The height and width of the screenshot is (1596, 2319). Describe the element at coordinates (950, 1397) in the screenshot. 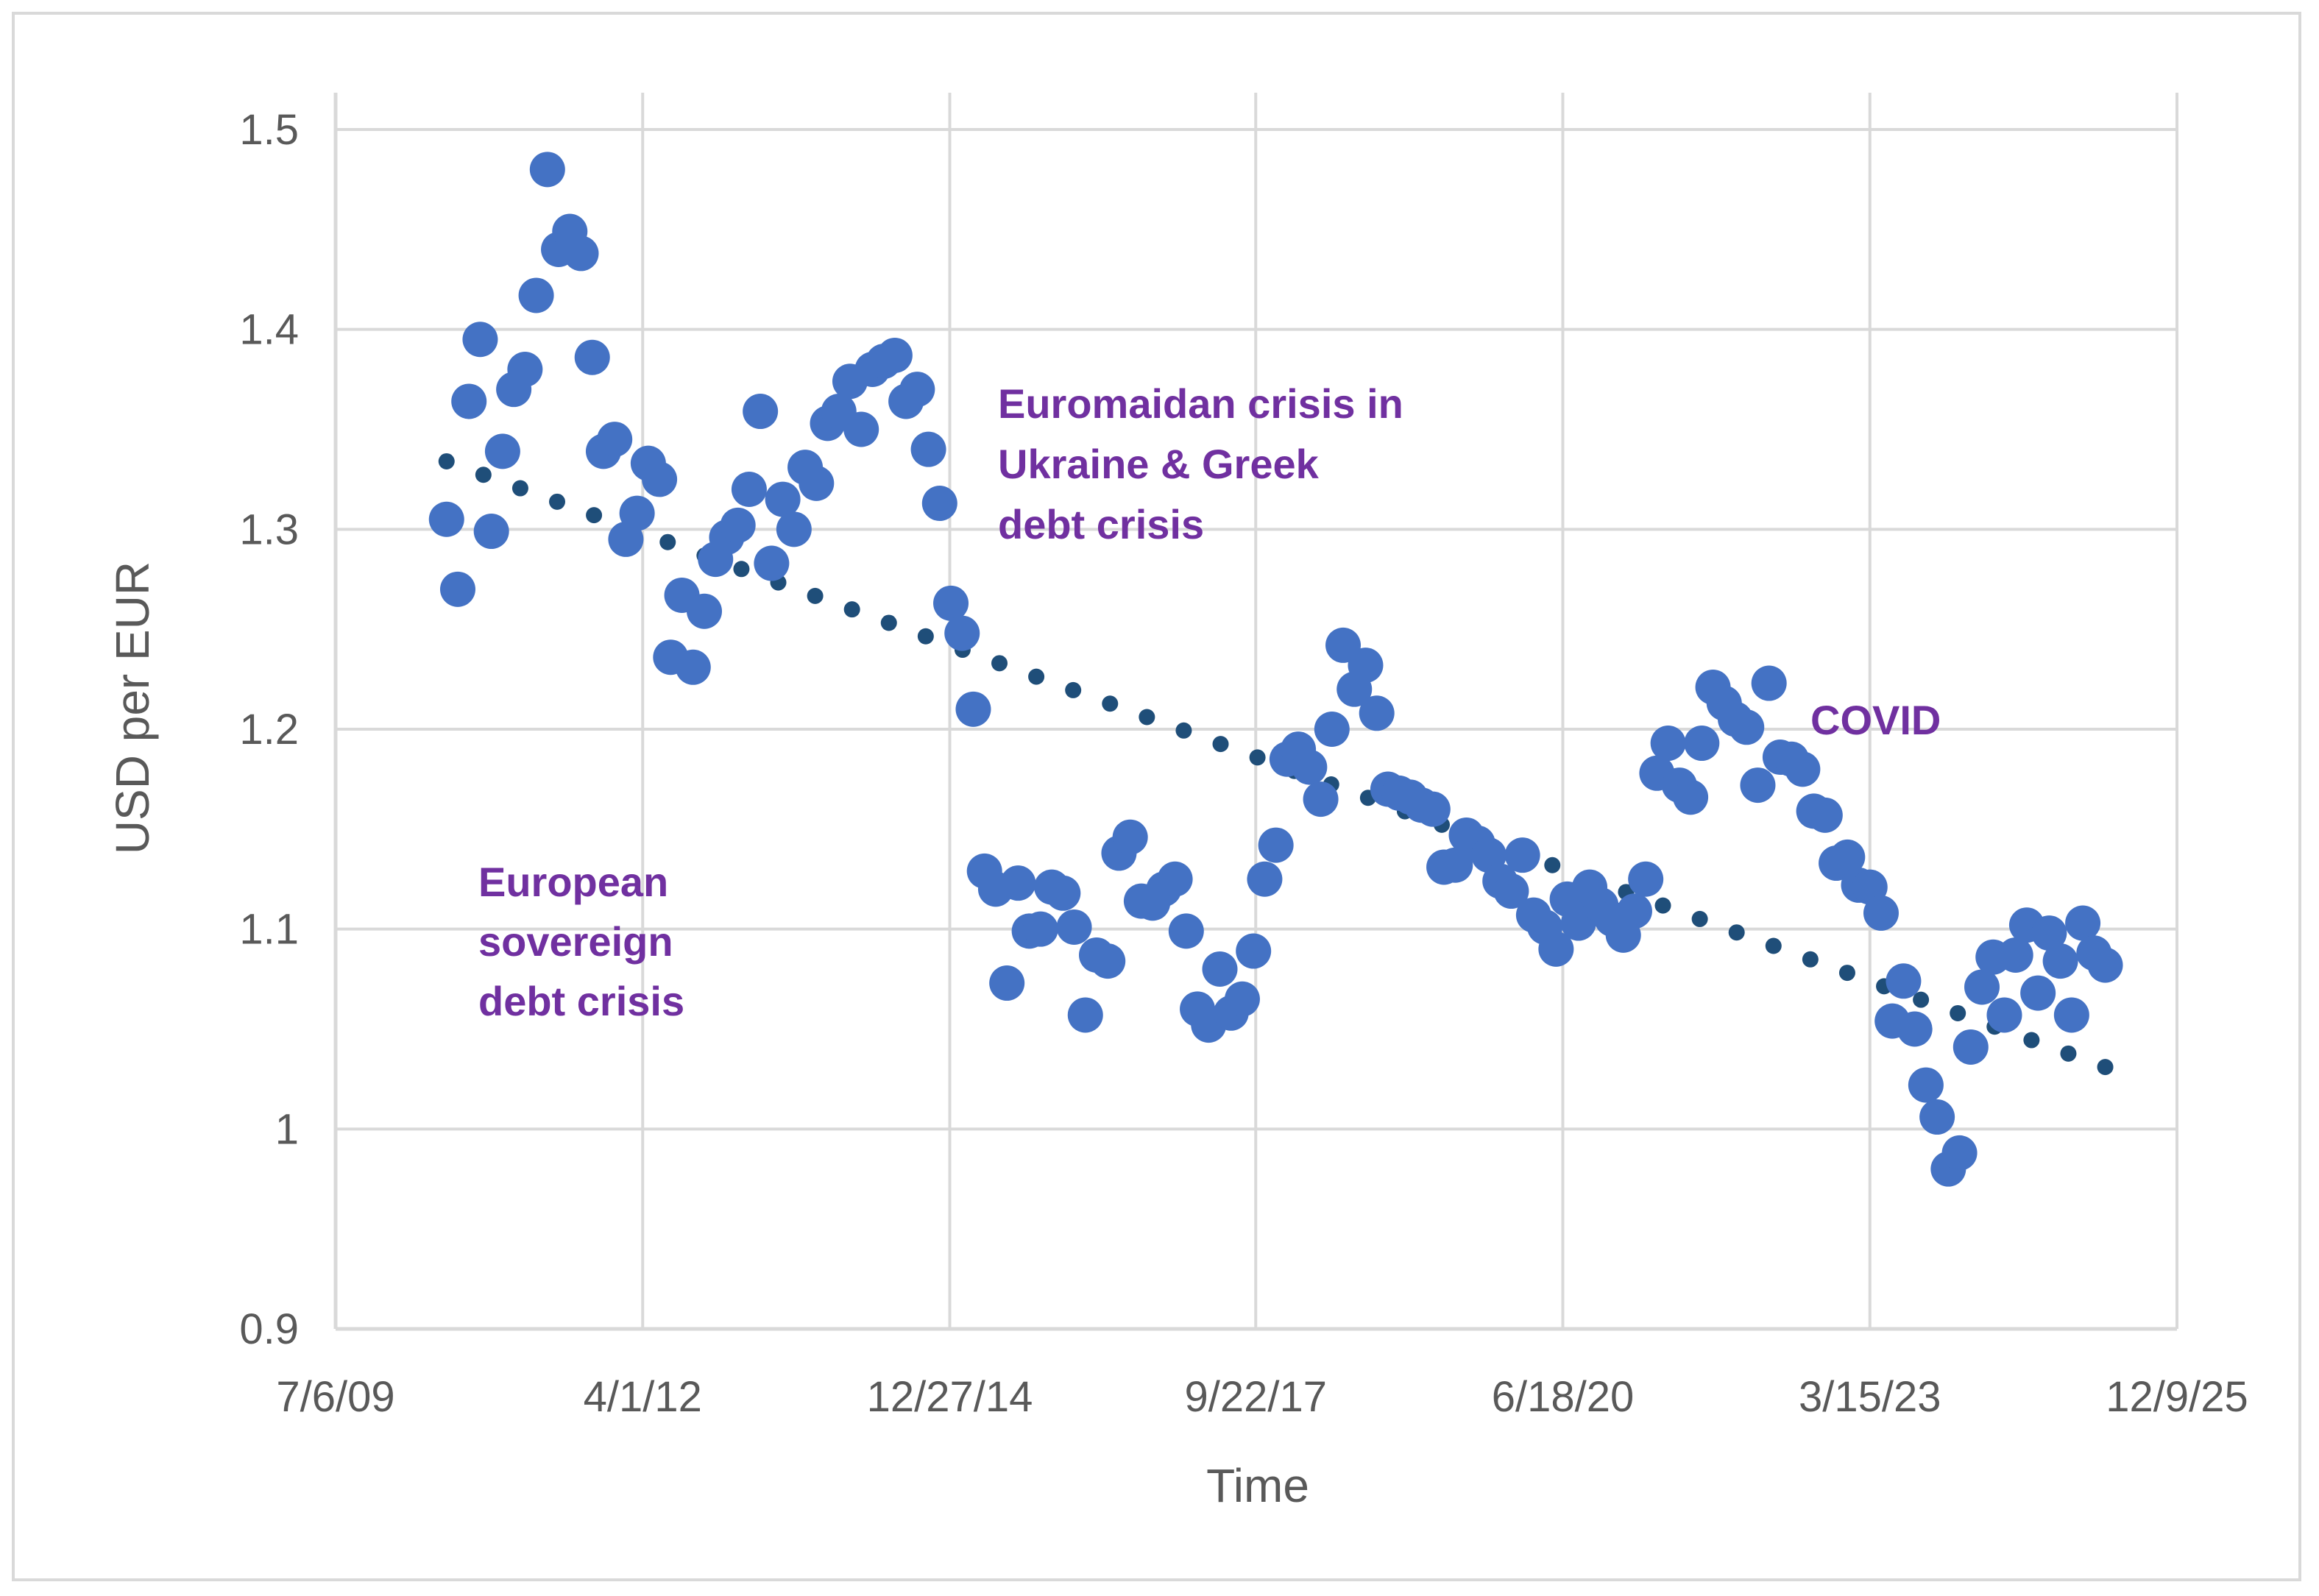

I see `x-tick-label: 12/27/14` at that location.